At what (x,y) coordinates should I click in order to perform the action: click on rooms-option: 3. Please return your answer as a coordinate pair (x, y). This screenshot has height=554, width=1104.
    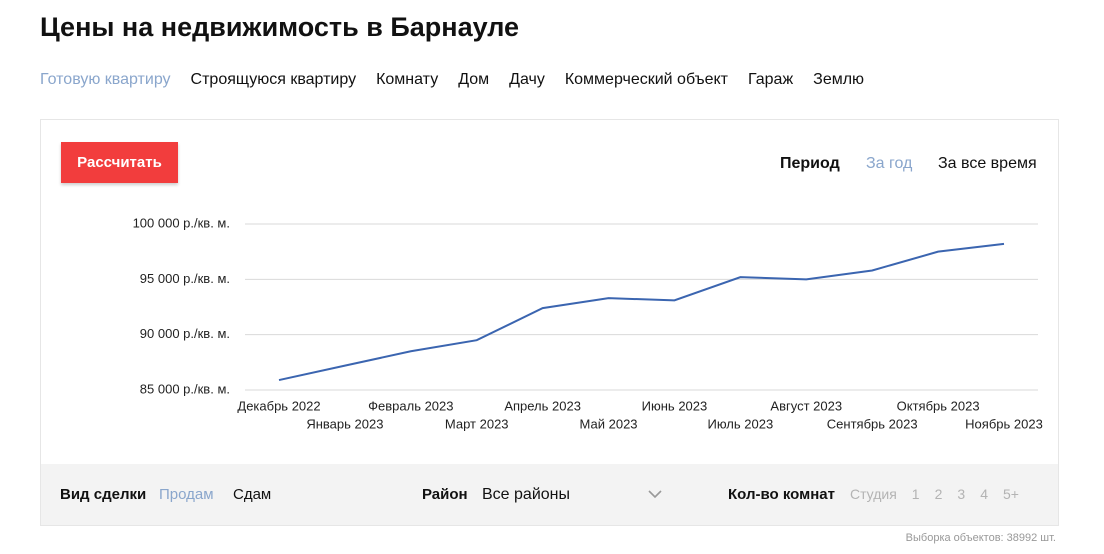
    Looking at the image, I should click on (961, 494).